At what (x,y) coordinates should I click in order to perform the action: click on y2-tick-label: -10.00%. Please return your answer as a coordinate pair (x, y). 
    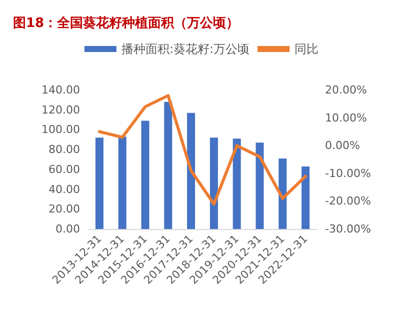
    Looking at the image, I should click on (348, 173).